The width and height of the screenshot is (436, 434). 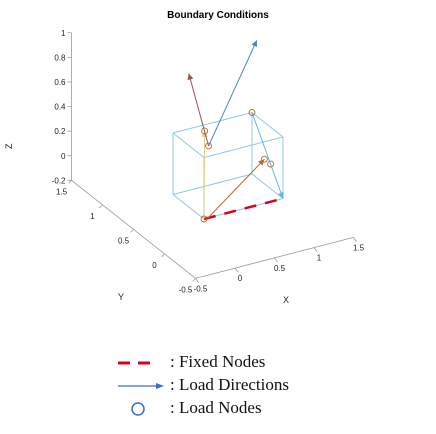 What do you see at coordinates (319, 258) in the screenshot?
I see `x-tick-label: 1` at bounding box center [319, 258].